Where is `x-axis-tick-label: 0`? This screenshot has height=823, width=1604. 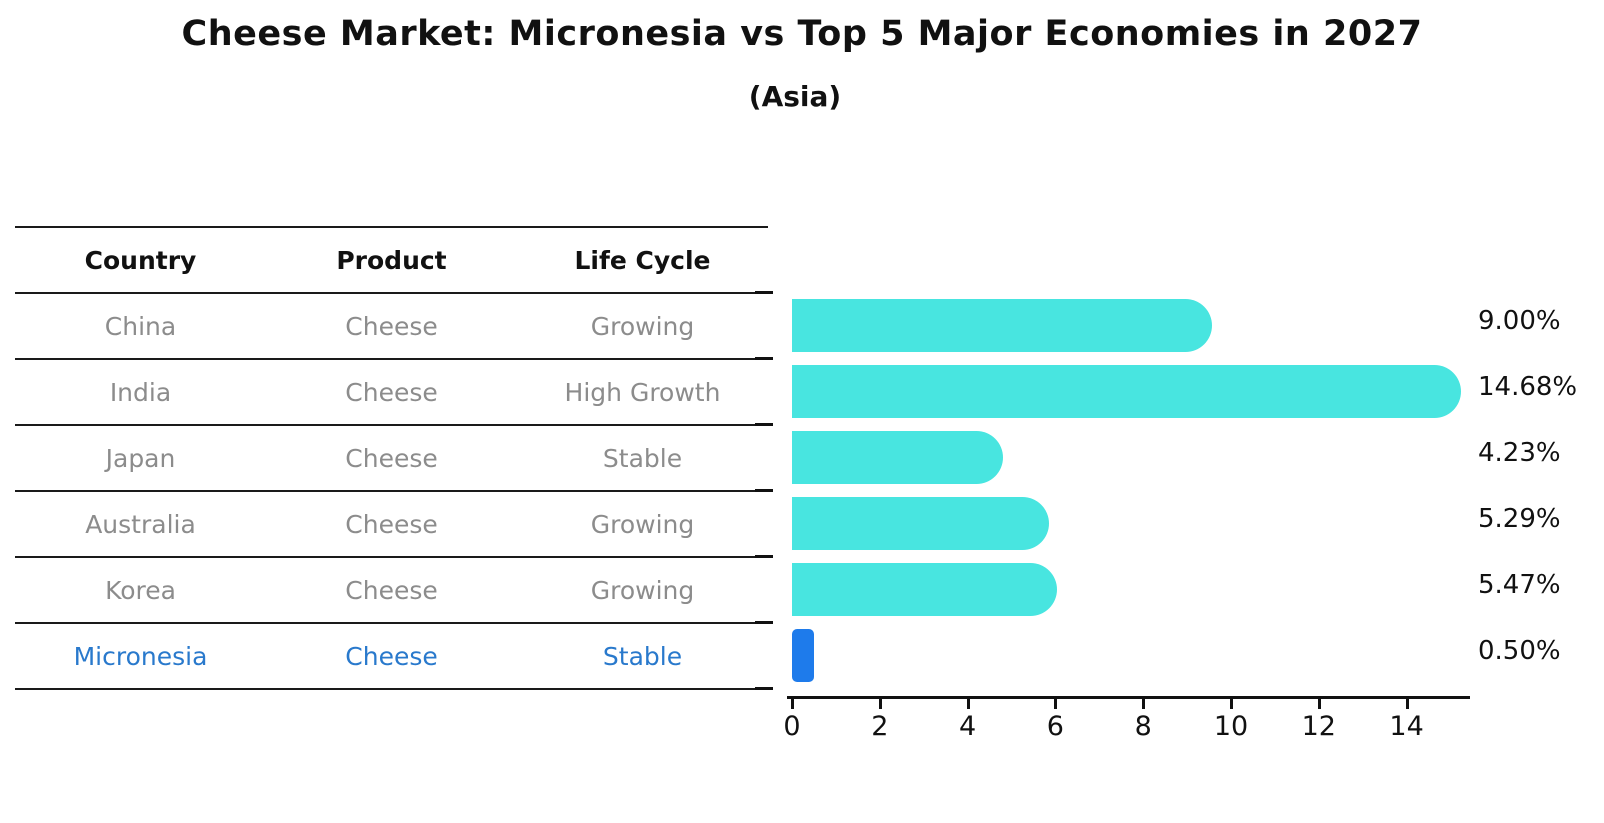 x-axis-tick-label: 0 is located at coordinates (792, 726).